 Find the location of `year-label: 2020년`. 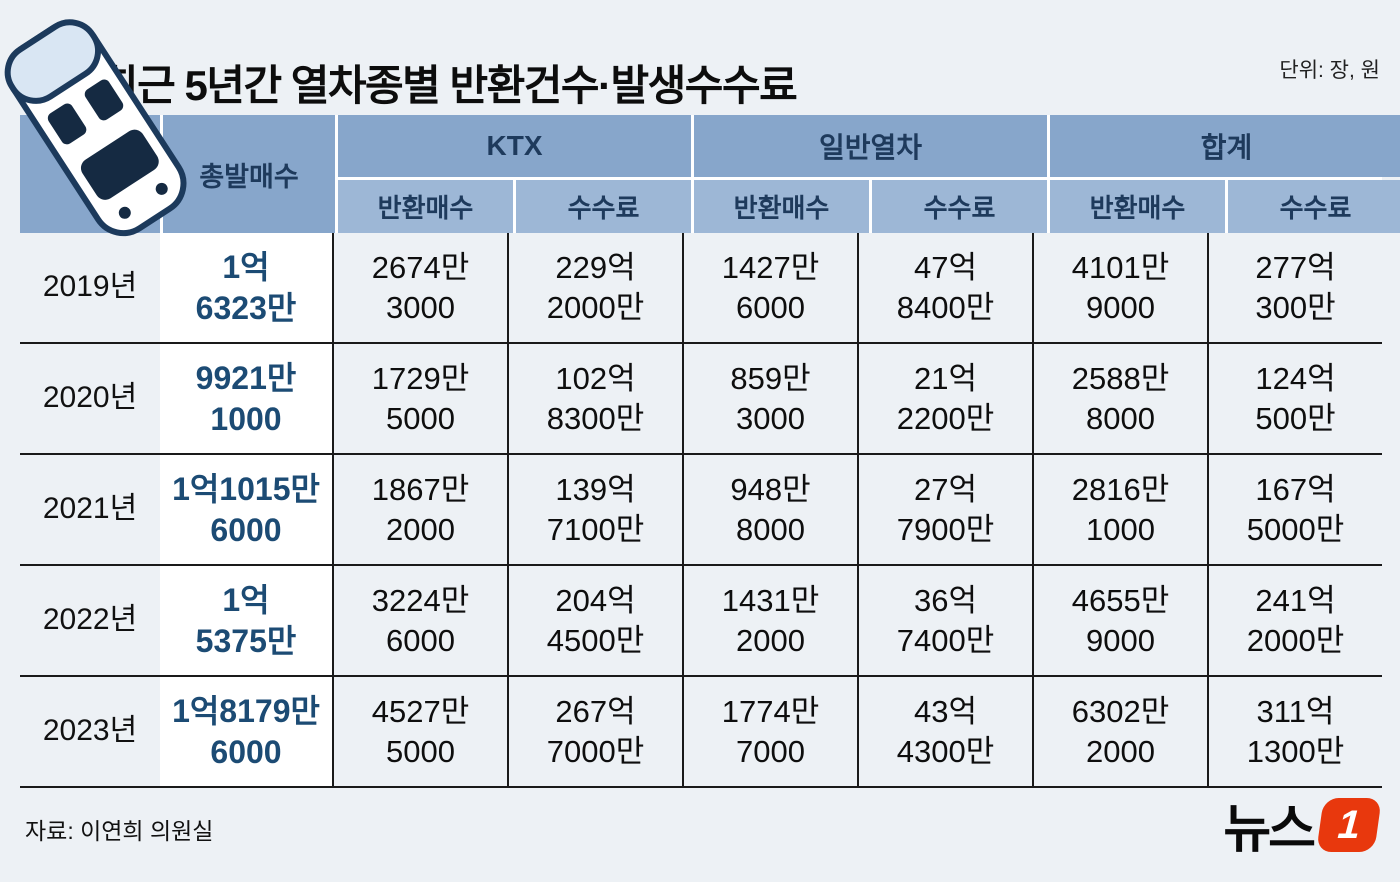

year-label: 2020년 is located at coordinates (90, 399).